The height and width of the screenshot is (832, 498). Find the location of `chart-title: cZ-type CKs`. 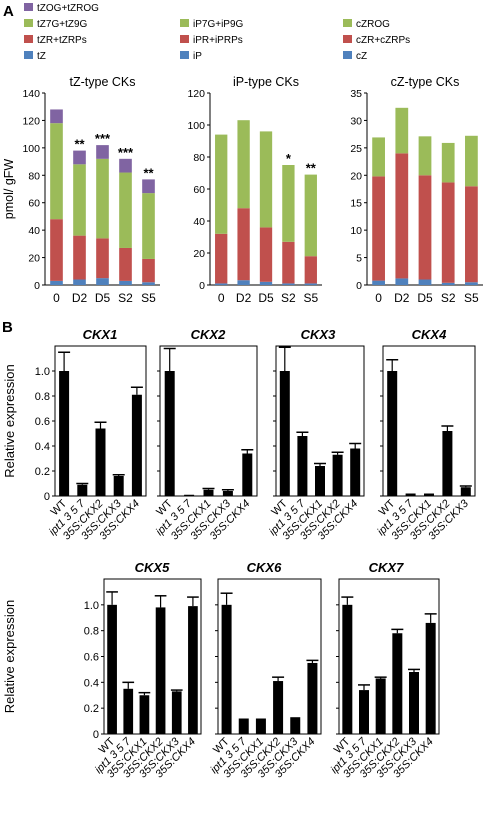

chart-title: cZ-type CKs is located at coordinates (425, 82).